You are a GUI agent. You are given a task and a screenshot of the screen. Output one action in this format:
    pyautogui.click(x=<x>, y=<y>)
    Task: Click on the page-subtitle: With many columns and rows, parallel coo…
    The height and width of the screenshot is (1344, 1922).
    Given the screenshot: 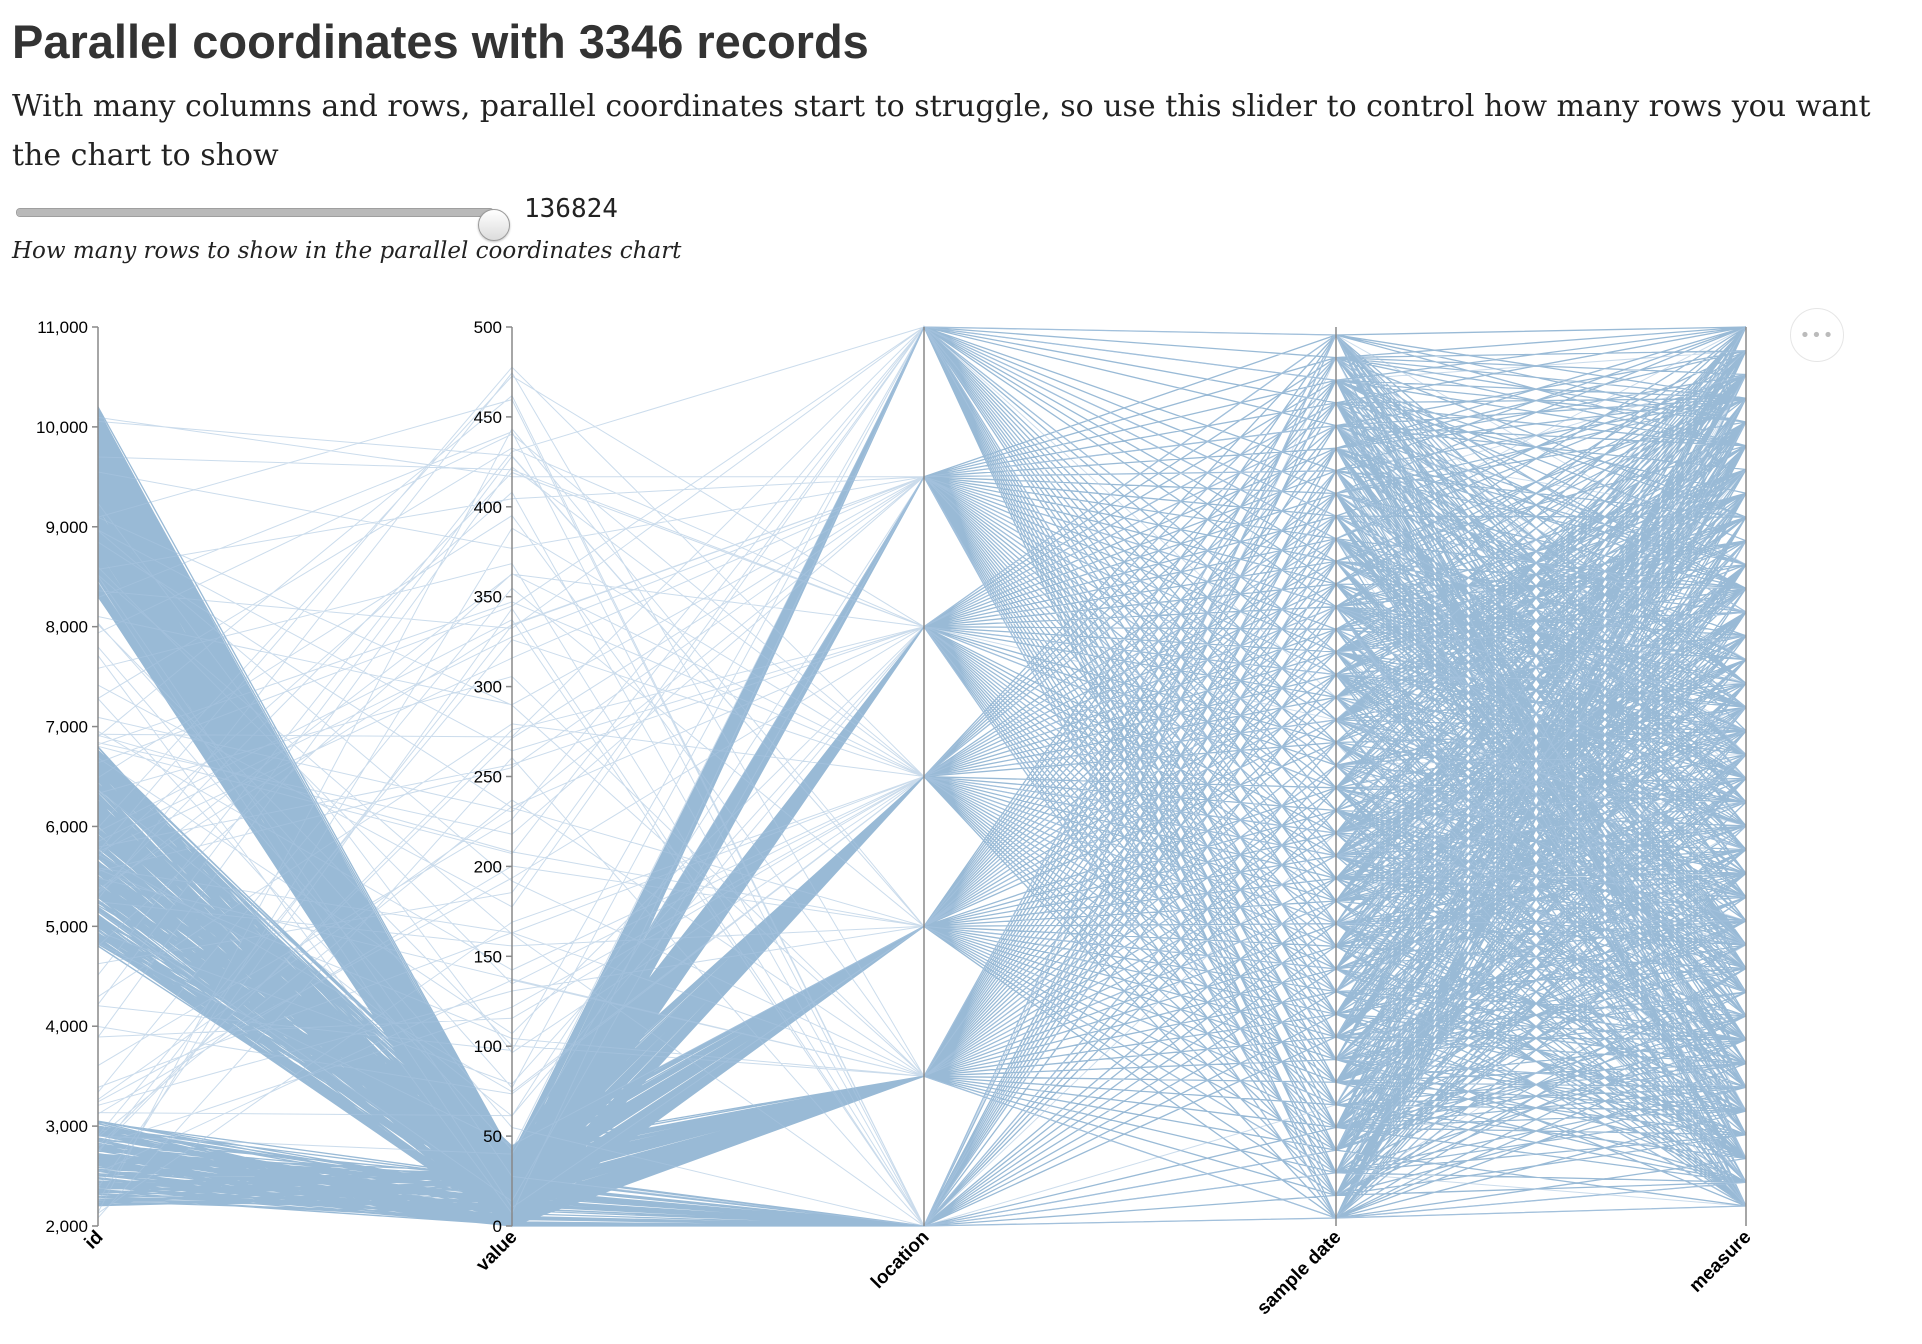 What is the action you would take?
    pyautogui.click(x=941, y=131)
    